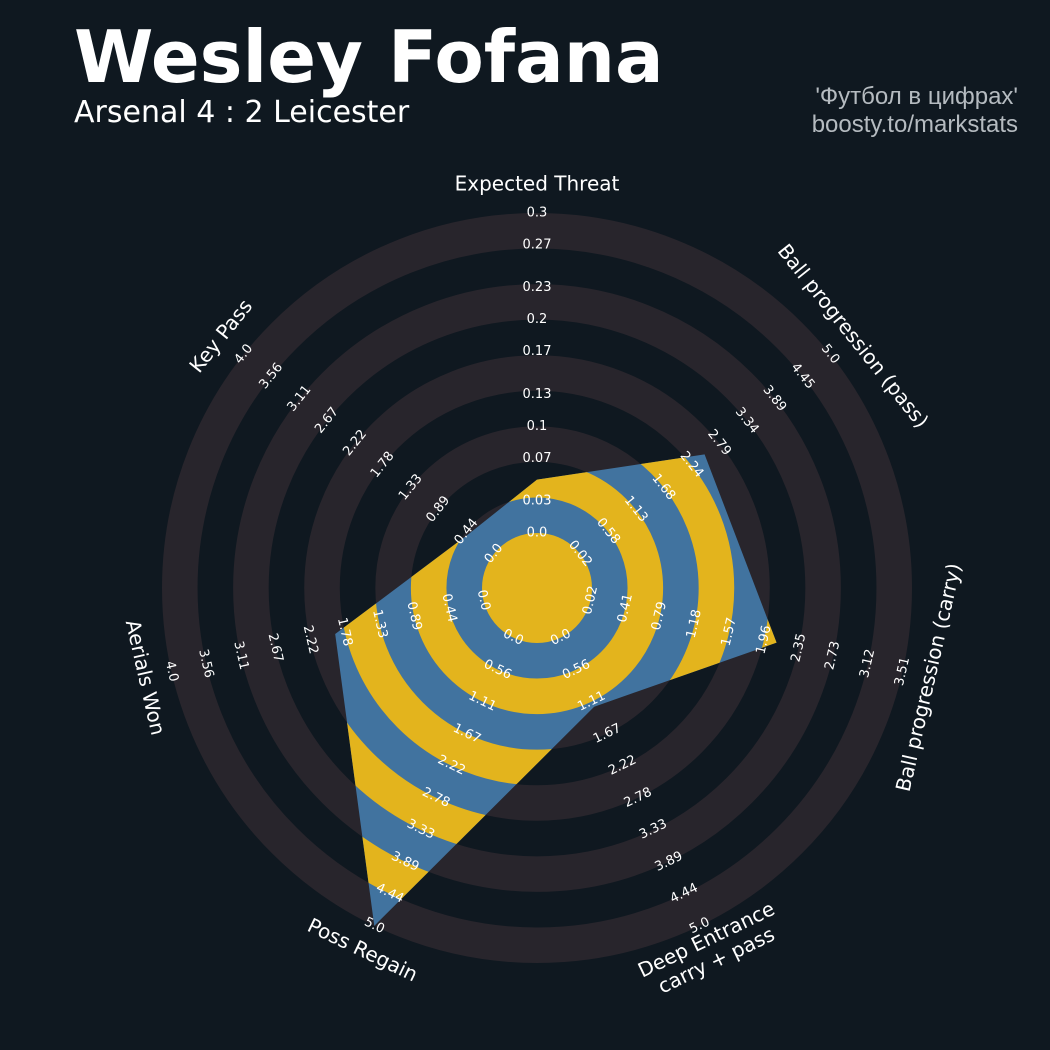 The width and height of the screenshot is (1050, 1050). Describe the element at coordinates (537, 458) in the screenshot. I see `tick-label: 0.07` at that location.